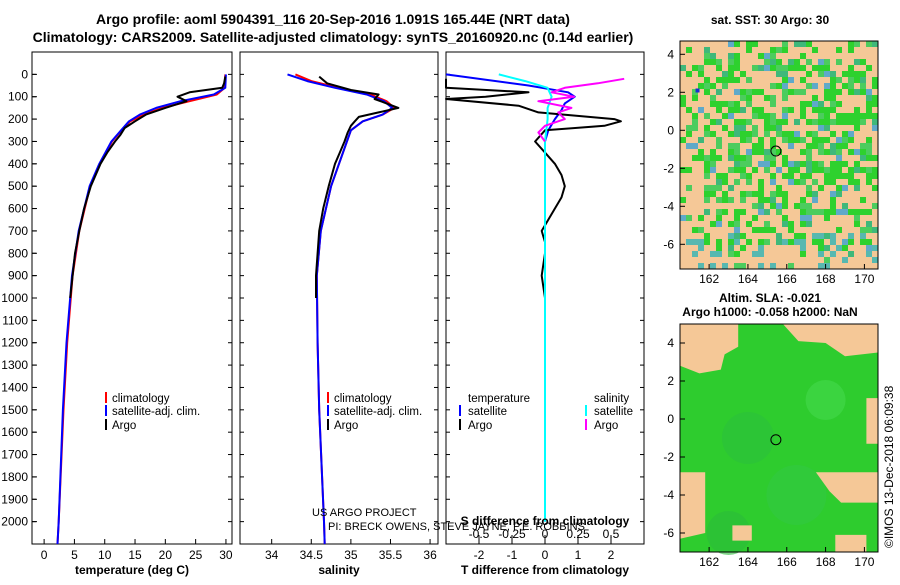 The image size is (900, 585). What do you see at coordinates (141, 399) in the screenshot?
I see `legend-climatology: climatology` at bounding box center [141, 399].